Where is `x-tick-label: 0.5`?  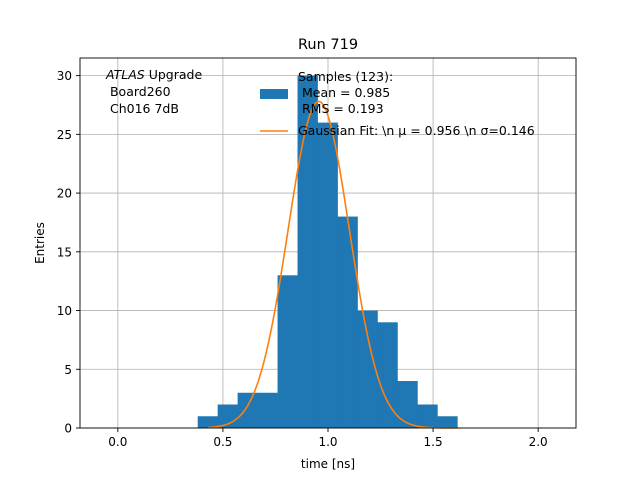
x-tick-label: 0.5 is located at coordinates (222, 442).